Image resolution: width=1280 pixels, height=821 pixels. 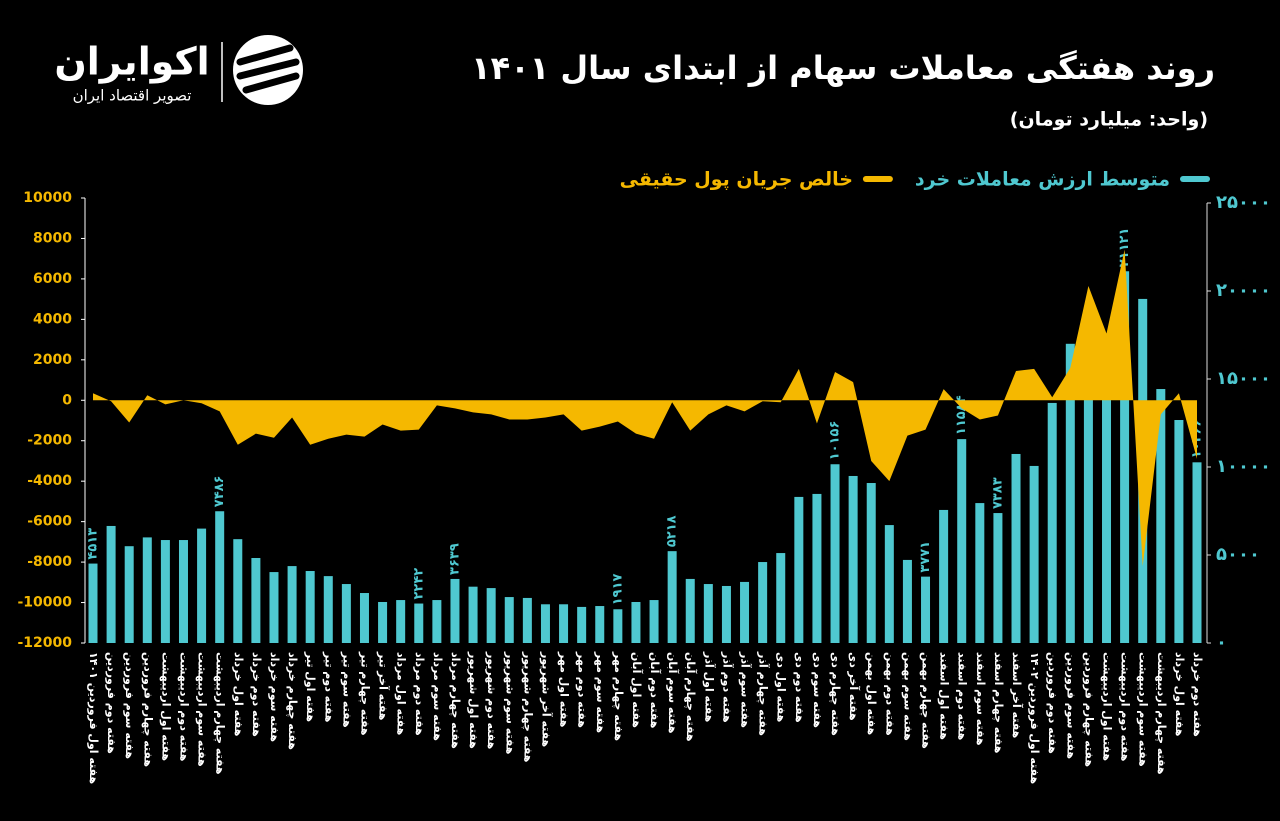 What do you see at coordinates (637, 690) in the screenshot?
I see `x-tick-label: هفته اول آبان` at bounding box center [637, 690].